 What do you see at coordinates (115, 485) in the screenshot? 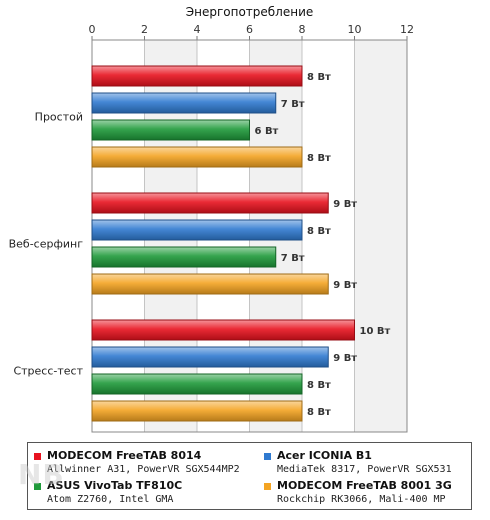
I see `legend-series-name: ASUS VivoTab TF810C` at bounding box center [115, 485].